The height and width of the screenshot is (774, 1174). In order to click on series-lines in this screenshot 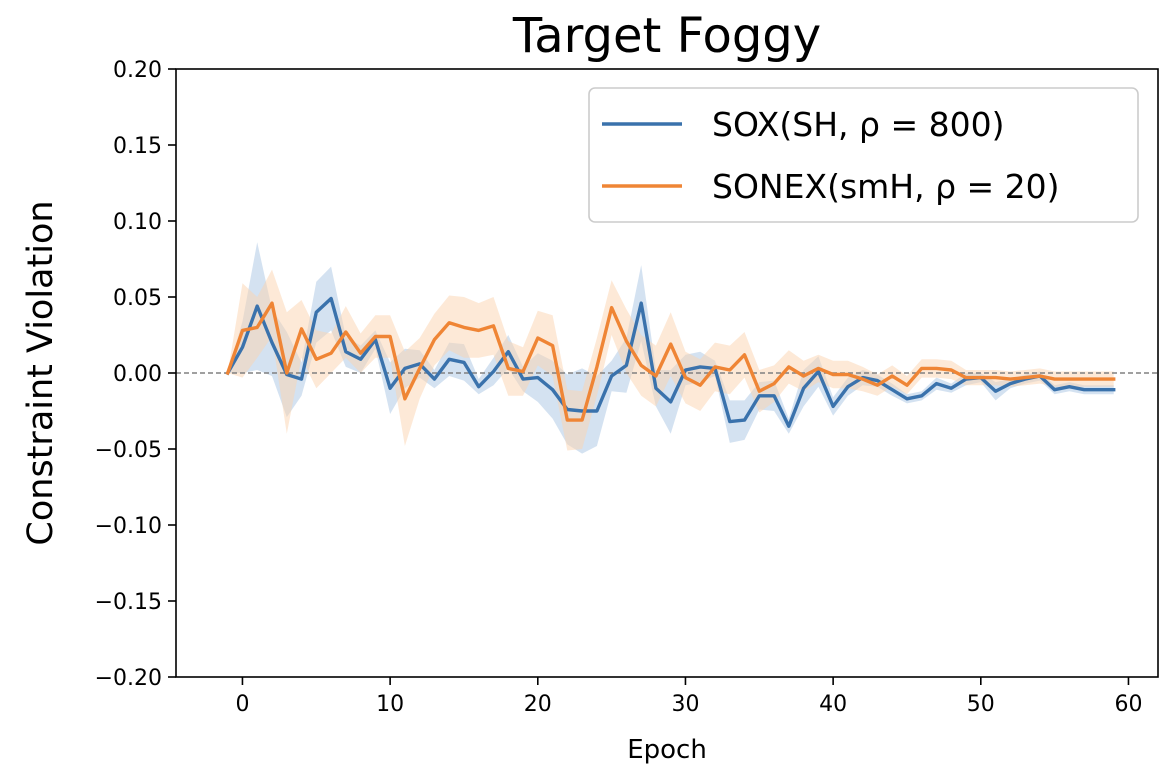, I will do `click(670, 362)`.